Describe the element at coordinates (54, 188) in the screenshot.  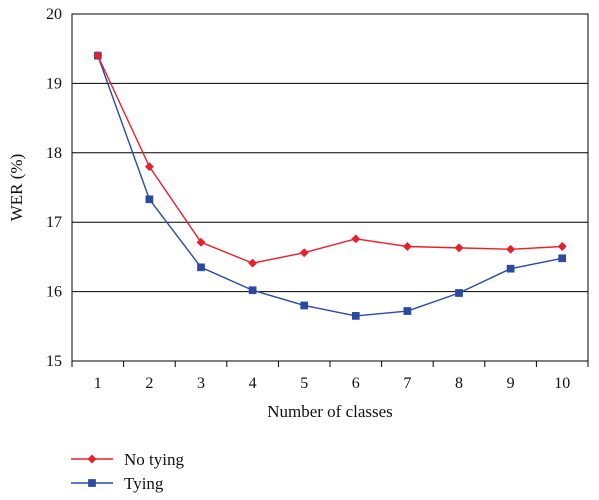
I see `y-axis-ticks: 15 16 17 18 19 20` at that location.